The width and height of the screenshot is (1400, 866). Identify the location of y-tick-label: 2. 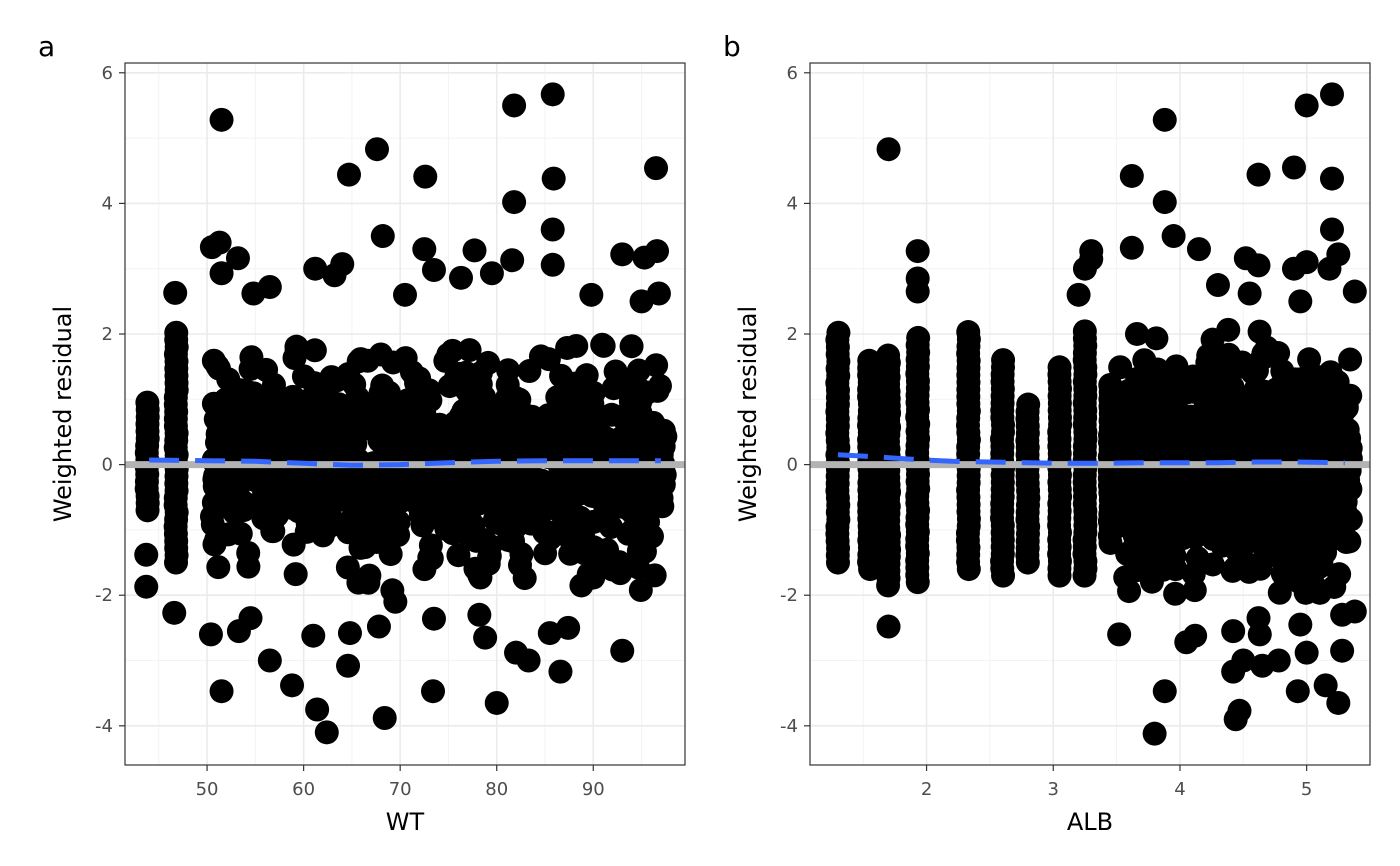
(107, 334).